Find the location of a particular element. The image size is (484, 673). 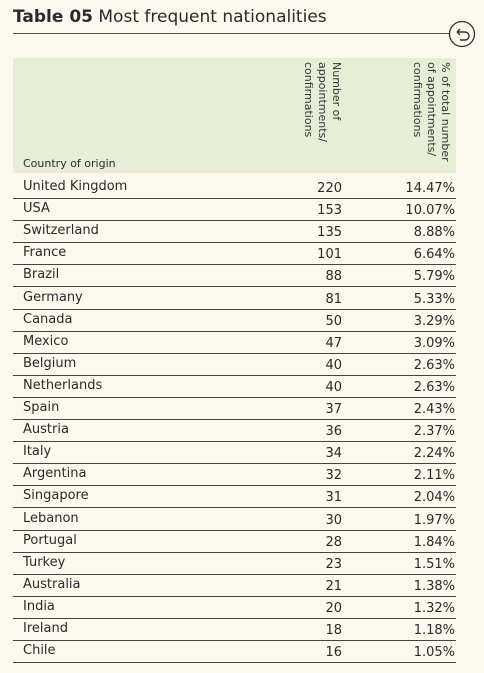

header-line: Number of is located at coordinates (336, 91).